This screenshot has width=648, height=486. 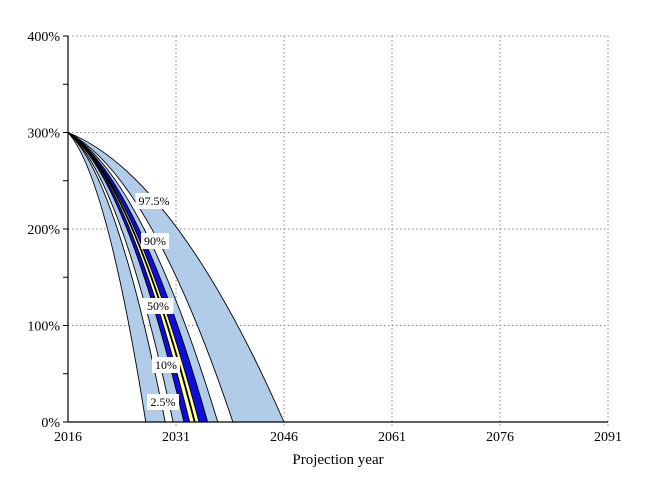 I want to click on percentile-label: 97.5%, so click(x=154, y=201).